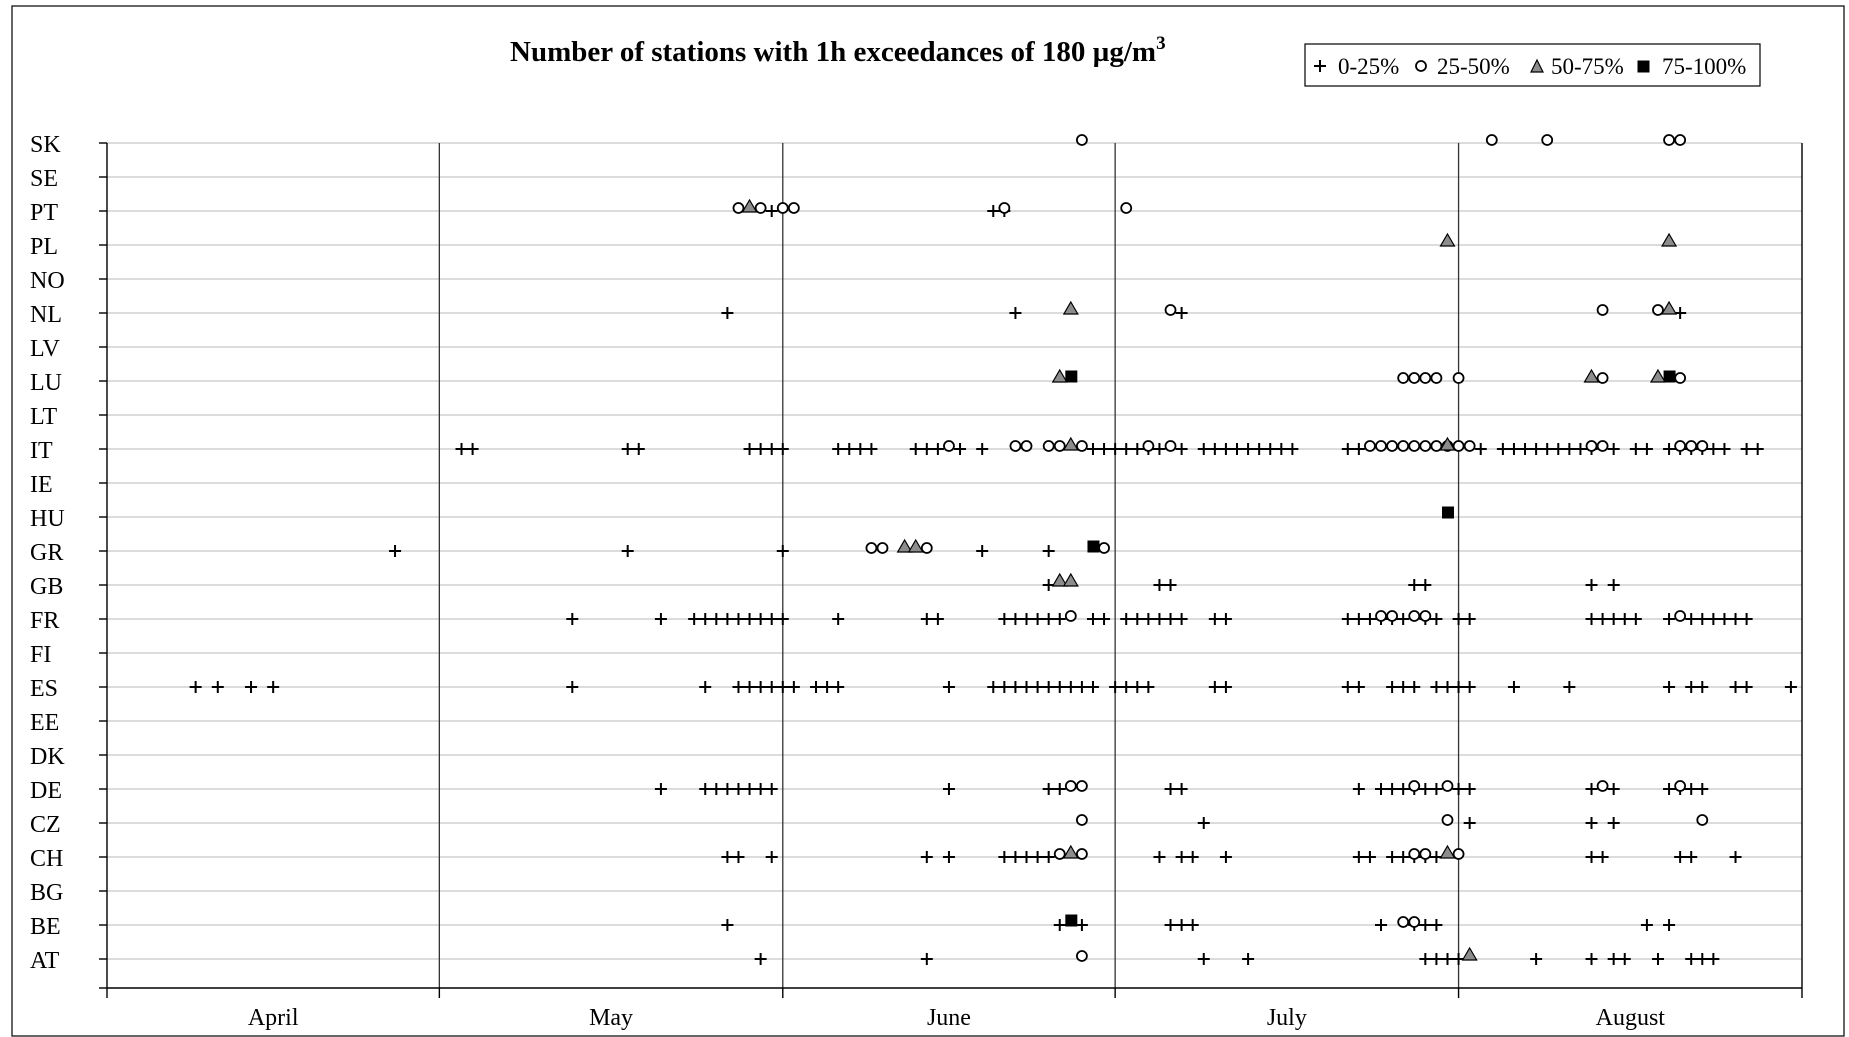 The width and height of the screenshot is (1849, 1037). Describe the element at coordinates (273, 1018) in the screenshot. I see `x-label-april: April` at that location.